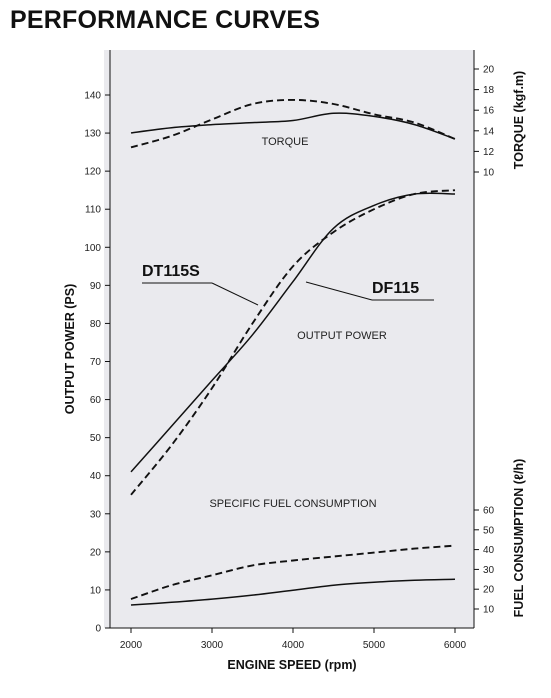  What do you see at coordinates (292, 504) in the screenshot?
I see `fuel-consumption-annotation: SPECIFIC FUEL CONSUMPTION` at bounding box center [292, 504].